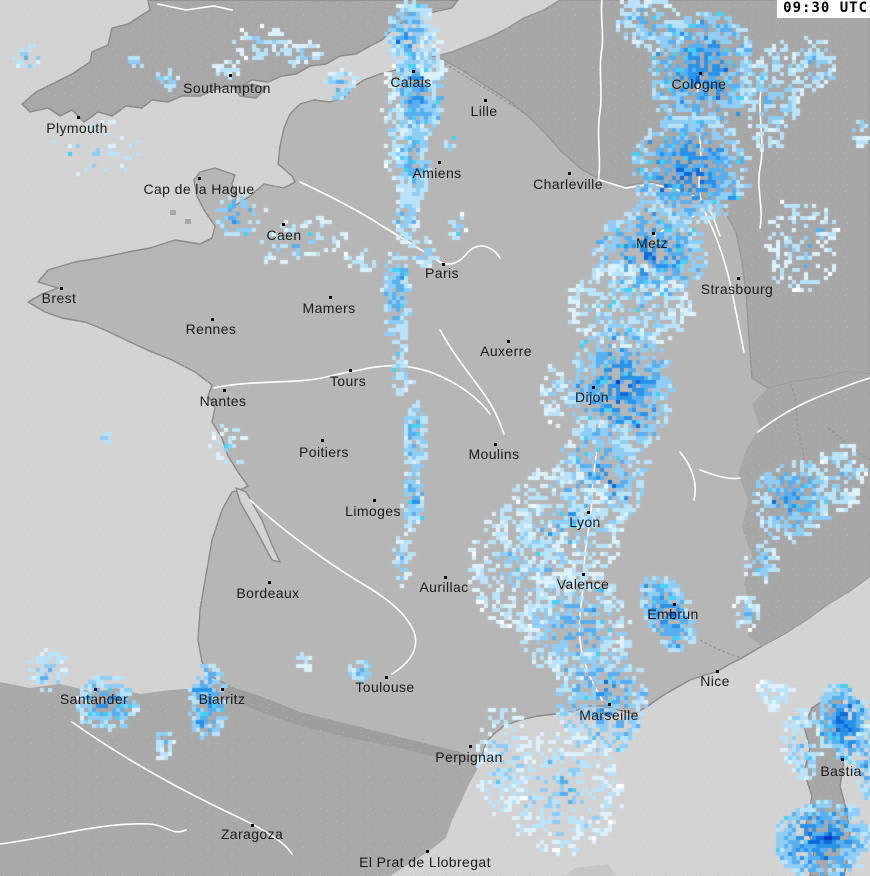 The height and width of the screenshot is (876, 870). Describe the element at coordinates (823, 9) in the screenshot. I see `timestamp-badge: 09:30 UTC` at that location.